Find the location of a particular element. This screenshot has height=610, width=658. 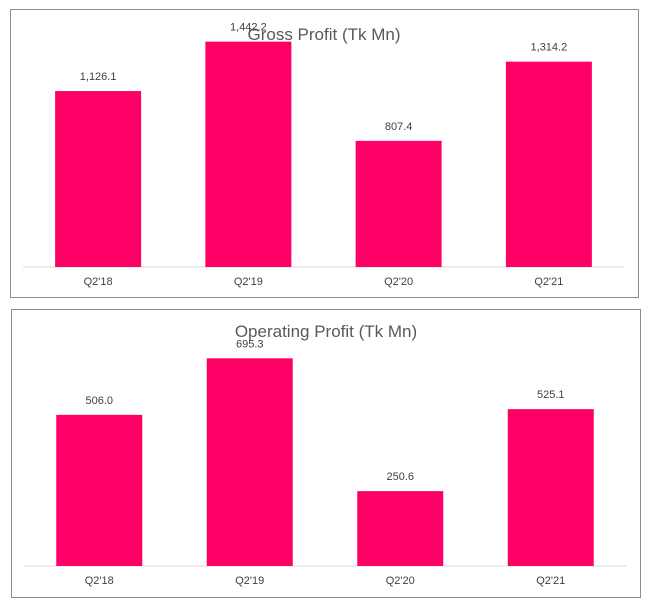

data-label: 506.0 is located at coordinates (99, 401).